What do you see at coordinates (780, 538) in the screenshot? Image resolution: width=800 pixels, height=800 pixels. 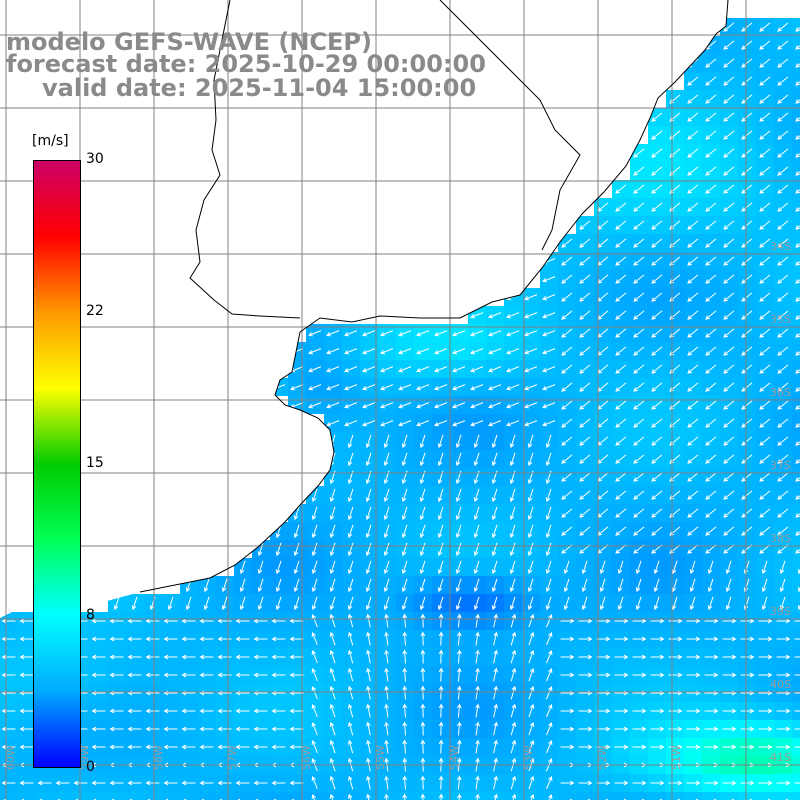 I see `lat-label: 38S` at bounding box center [780, 538].